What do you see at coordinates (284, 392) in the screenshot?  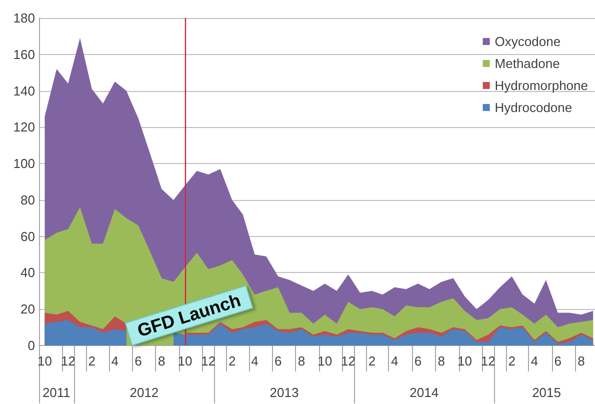 I see `text: 2013` at bounding box center [284, 392].